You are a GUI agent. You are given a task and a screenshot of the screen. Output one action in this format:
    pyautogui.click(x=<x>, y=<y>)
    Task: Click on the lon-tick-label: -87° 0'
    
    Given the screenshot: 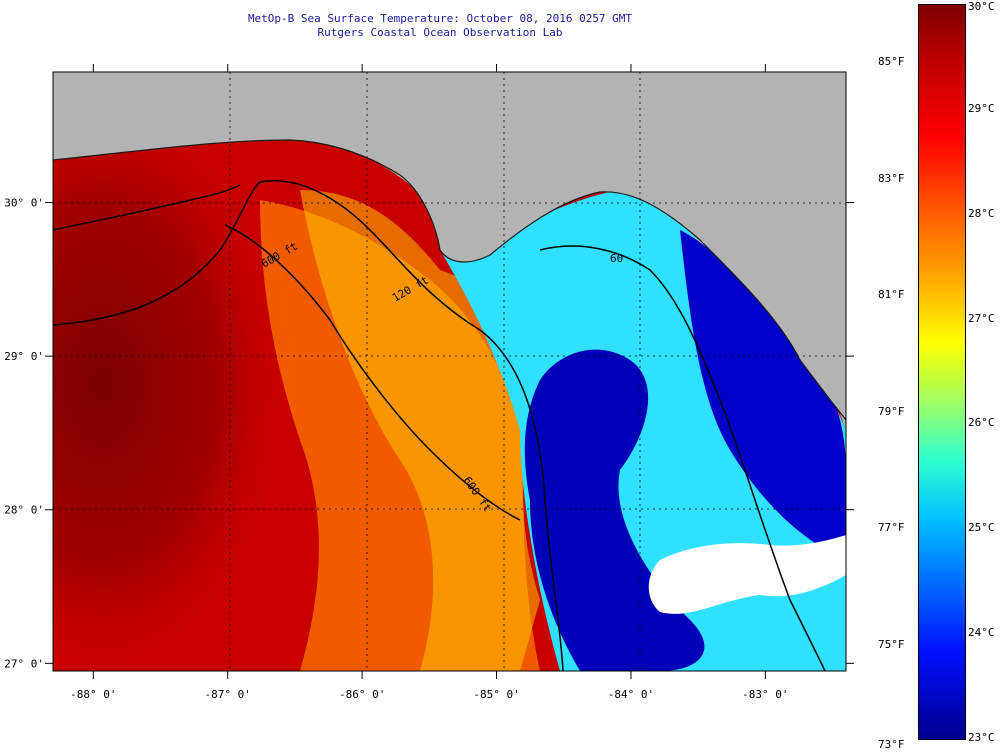 What is the action you would take?
    pyautogui.click(x=228, y=694)
    